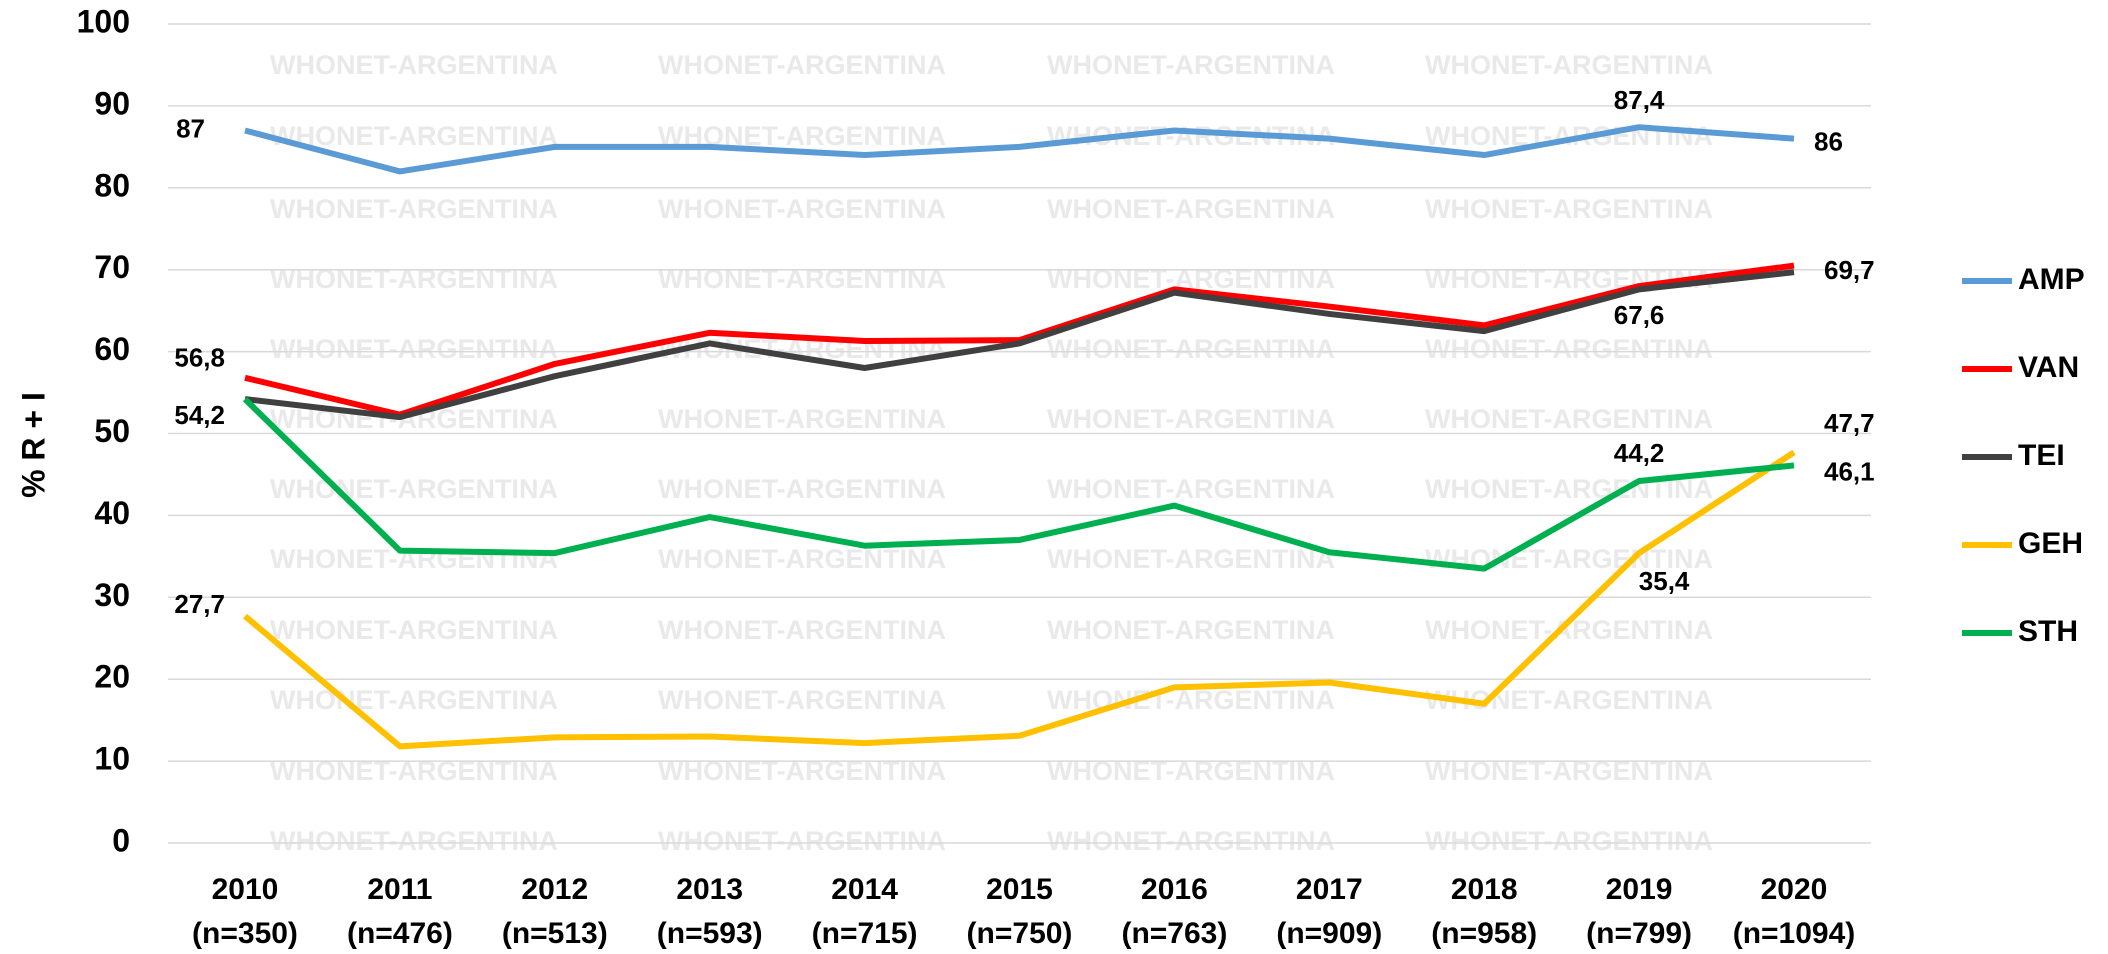 Image resolution: width=2108 pixels, height=954 pixels. What do you see at coordinates (1849, 270) in the screenshot?
I see `data-label: 69,7` at bounding box center [1849, 270].